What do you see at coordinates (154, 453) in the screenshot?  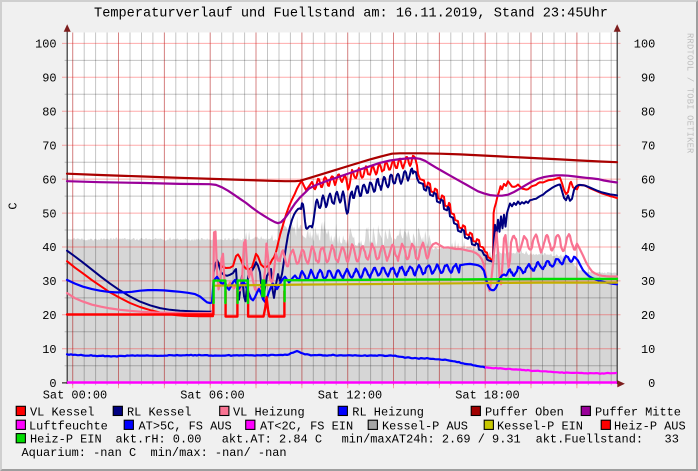 I see `svg-text:Aquarium: -nan C min/max: -na: Aquarium: -nan C min/max: -nan/ -nan` at bounding box center [154, 453].